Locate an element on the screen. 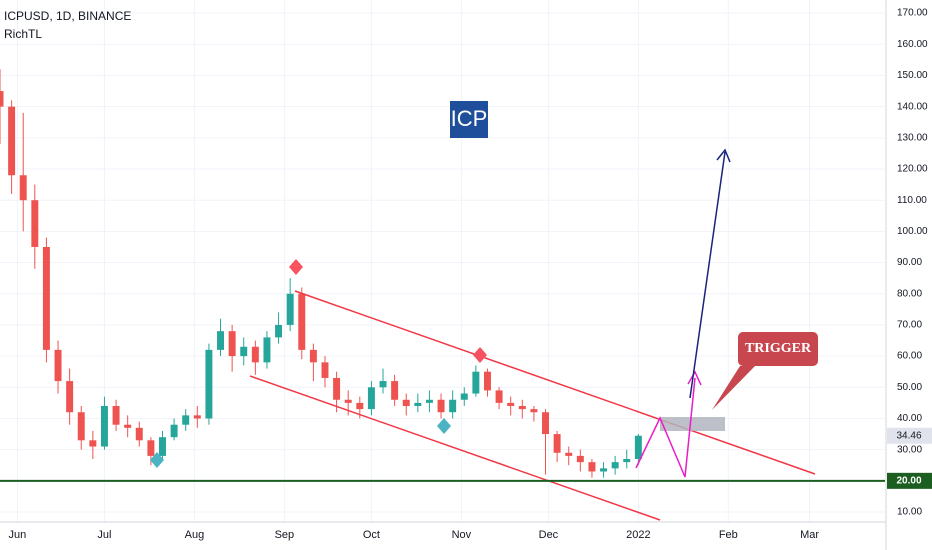 The height and width of the screenshot is (550, 932). last-price-box is located at coordinates (909, 435).